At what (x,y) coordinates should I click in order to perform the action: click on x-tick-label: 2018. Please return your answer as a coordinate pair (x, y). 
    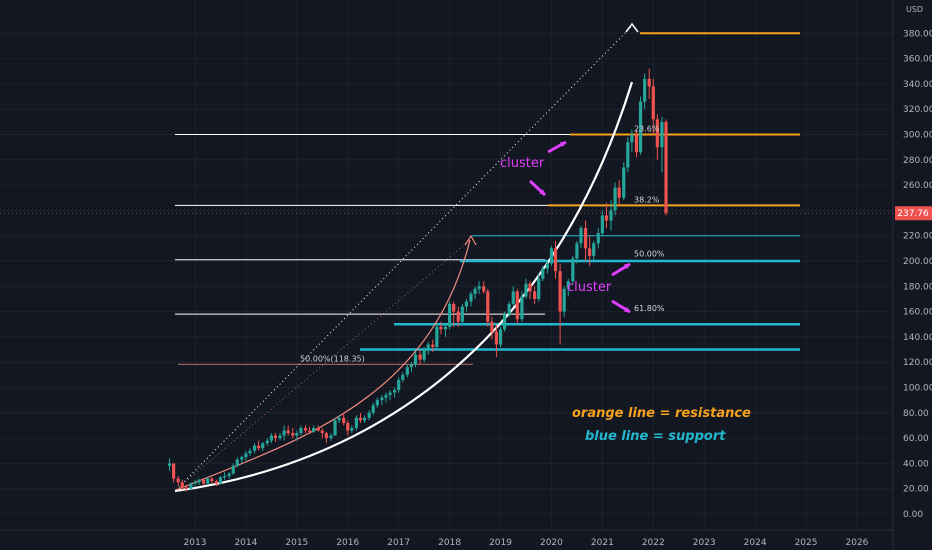
    Looking at the image, I should click on (449, 543).